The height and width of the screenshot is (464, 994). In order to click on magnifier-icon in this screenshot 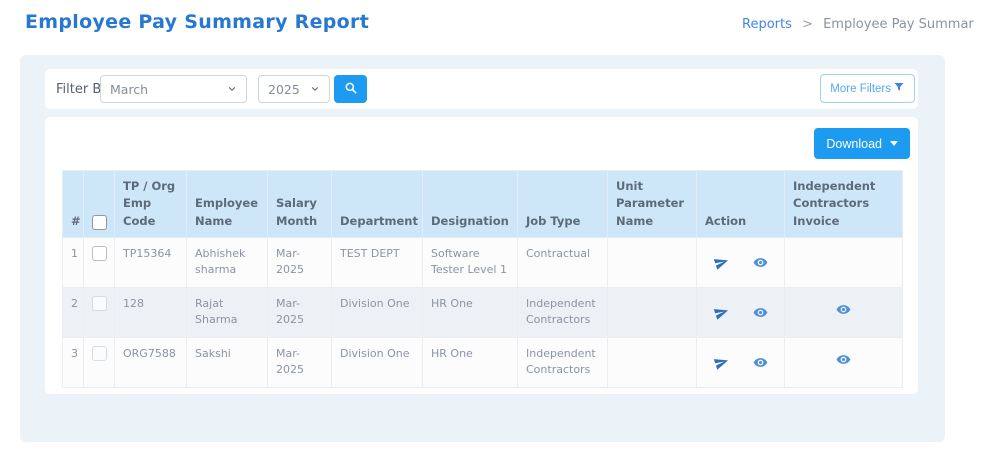, I will do `click(351, 89)`.